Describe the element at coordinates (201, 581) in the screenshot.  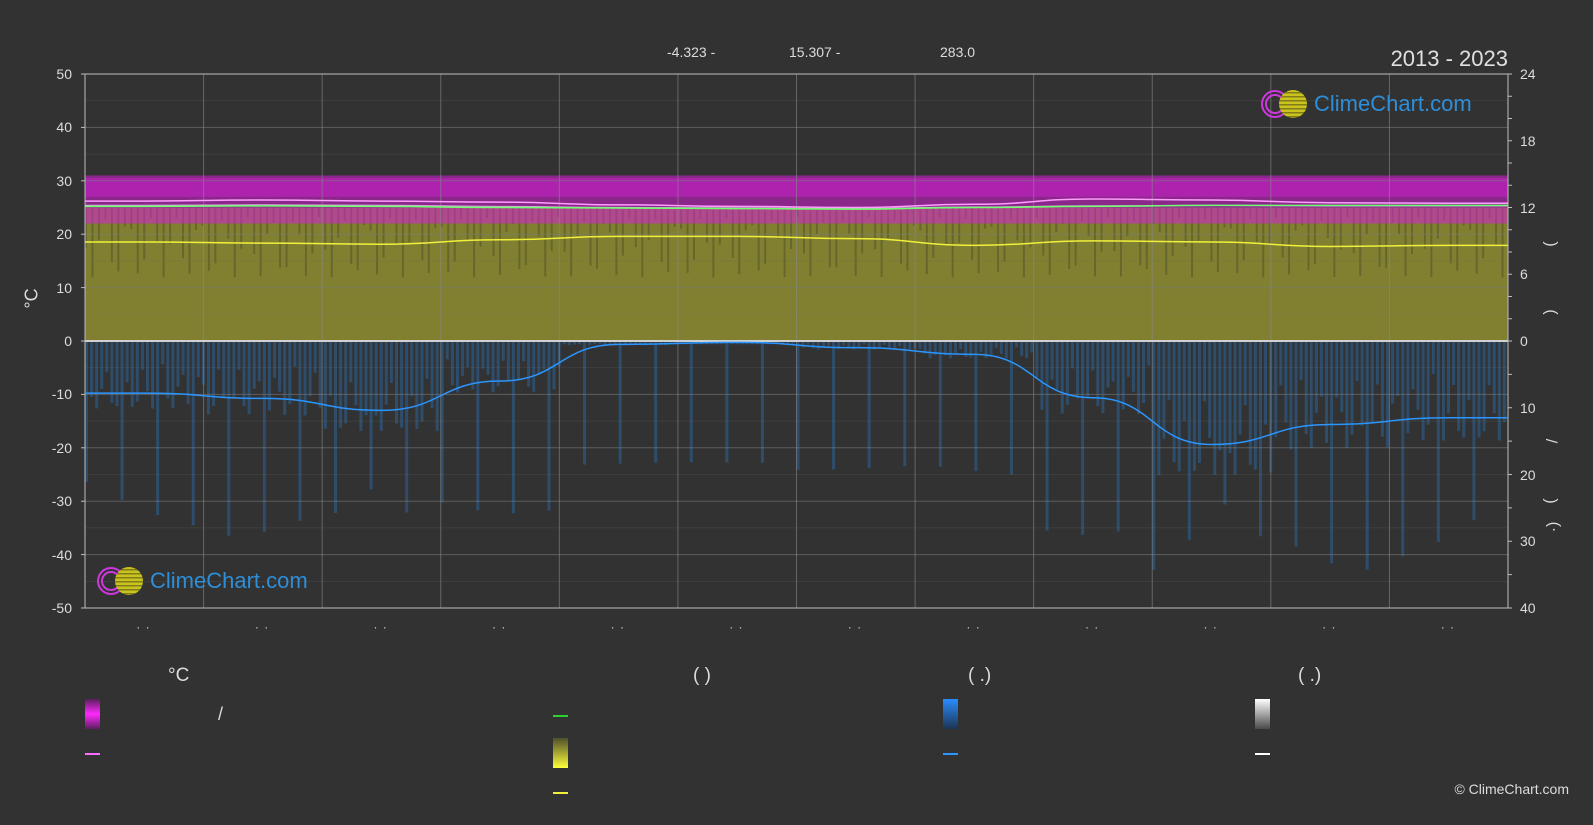
I see `logo-bottom: ClimeChart.com` at that location.